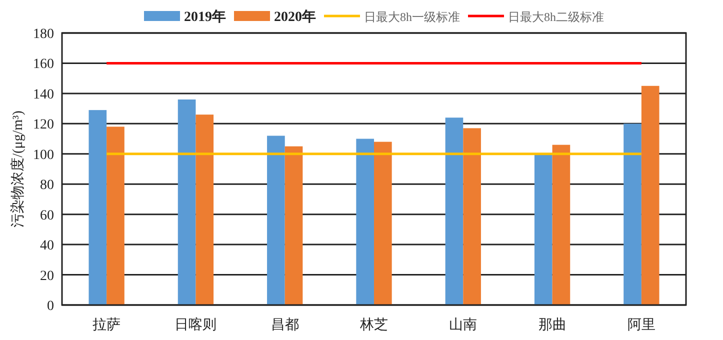  I want to click on x-tick-label: 林芝, so click(373, 325).